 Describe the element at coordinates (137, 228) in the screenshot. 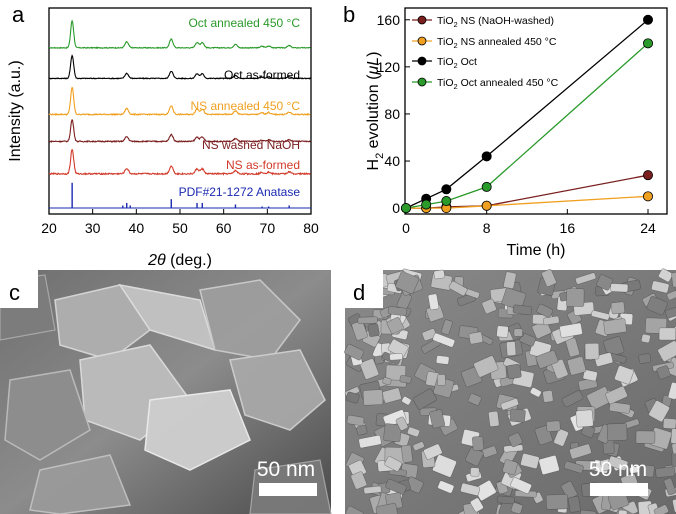

I see `x-tick-label: 40` at that location.